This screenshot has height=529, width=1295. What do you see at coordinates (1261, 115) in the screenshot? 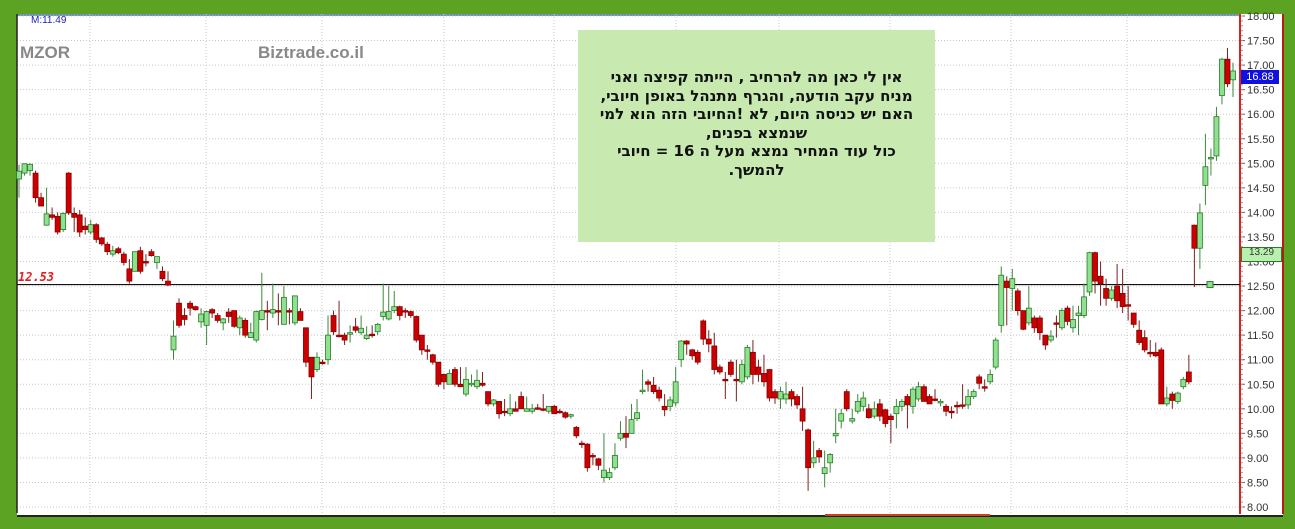
I see `y-tick-label: 16.00` at bounding box center [1261, 115].